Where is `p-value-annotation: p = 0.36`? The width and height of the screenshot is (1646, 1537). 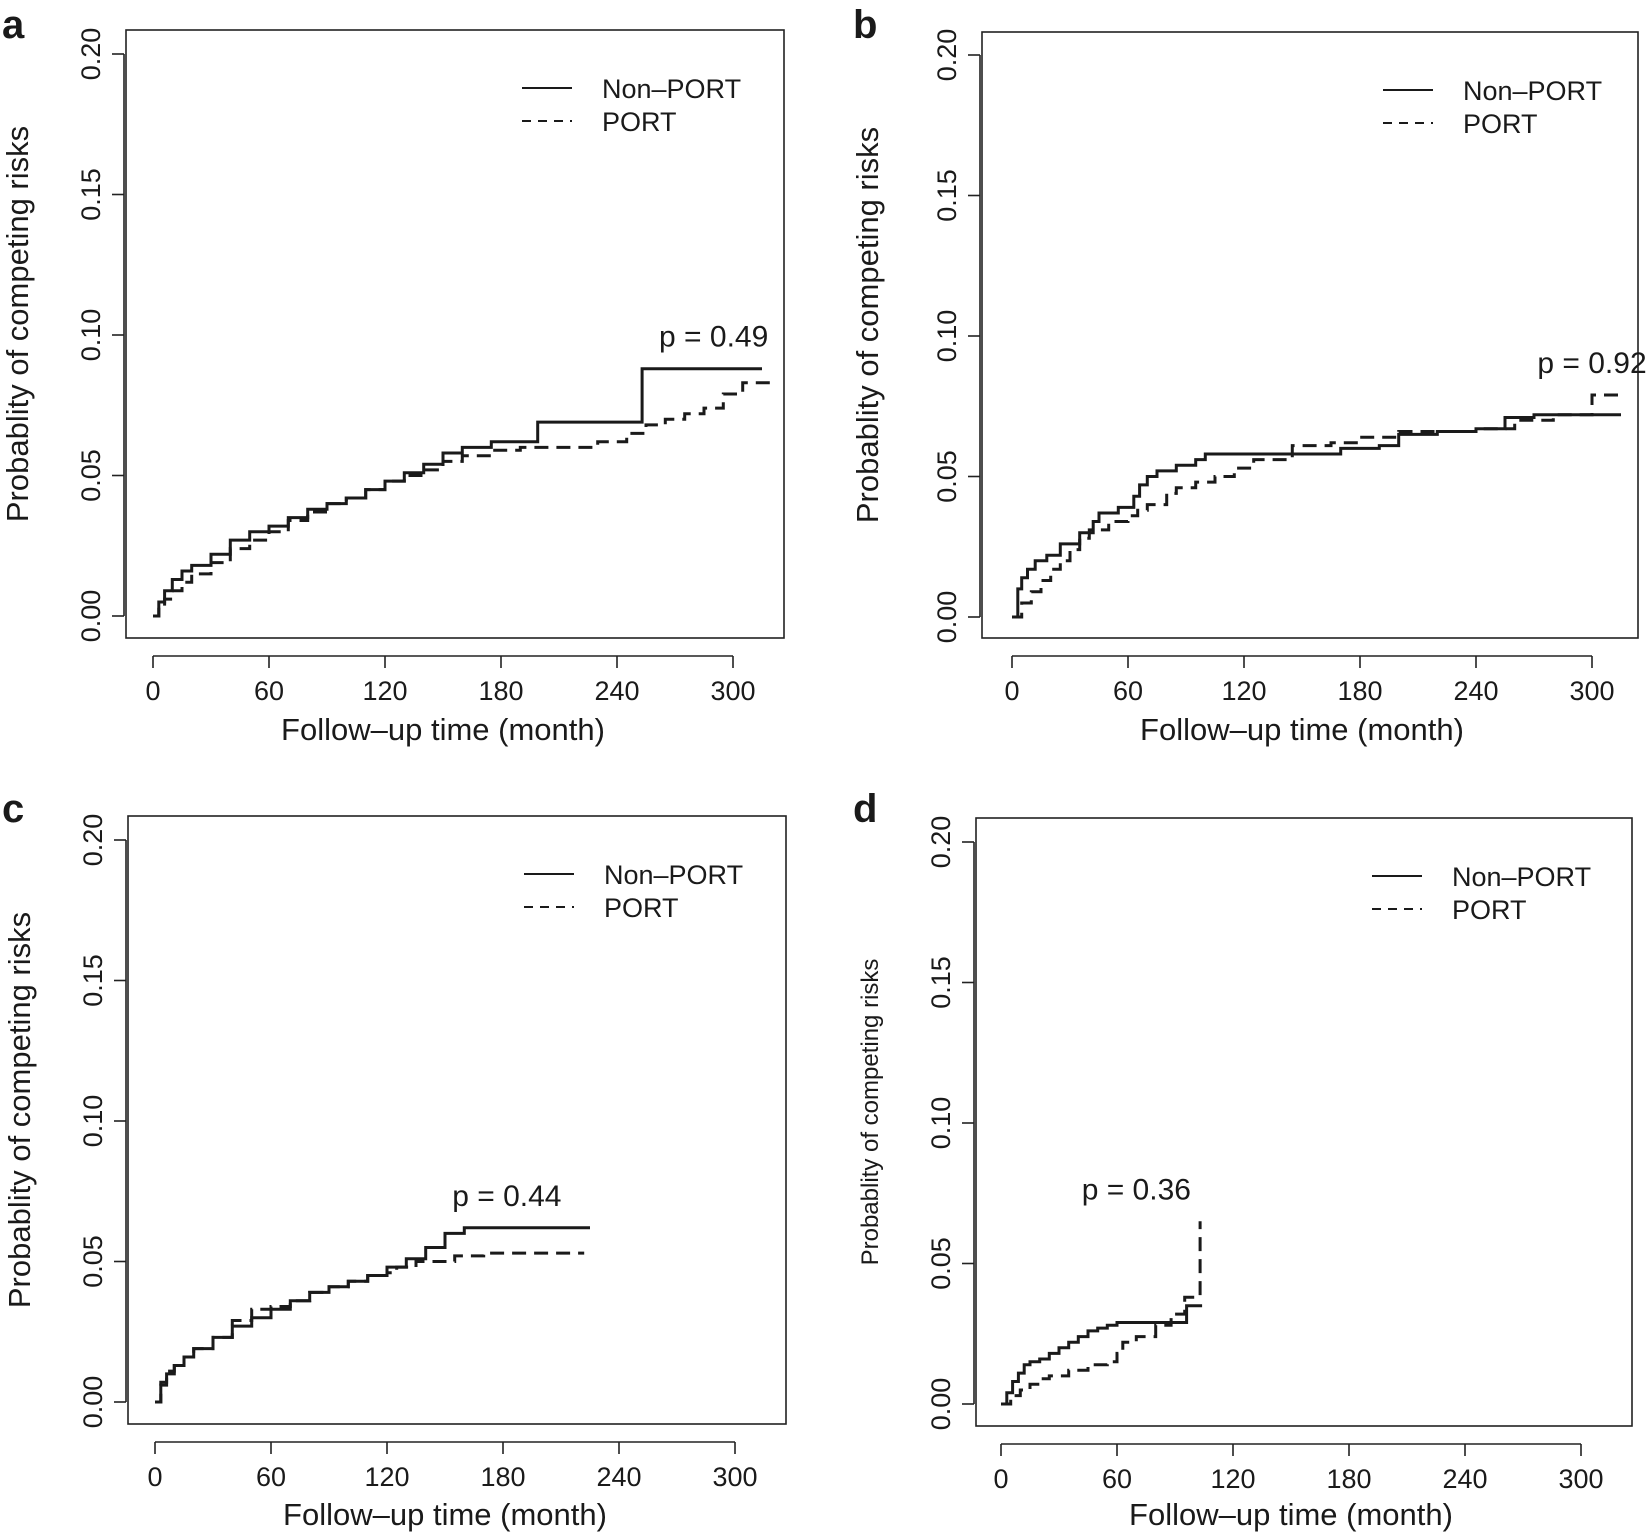 p-value-annotation: p = 0.36 is located at coordinates (1136, 1189).